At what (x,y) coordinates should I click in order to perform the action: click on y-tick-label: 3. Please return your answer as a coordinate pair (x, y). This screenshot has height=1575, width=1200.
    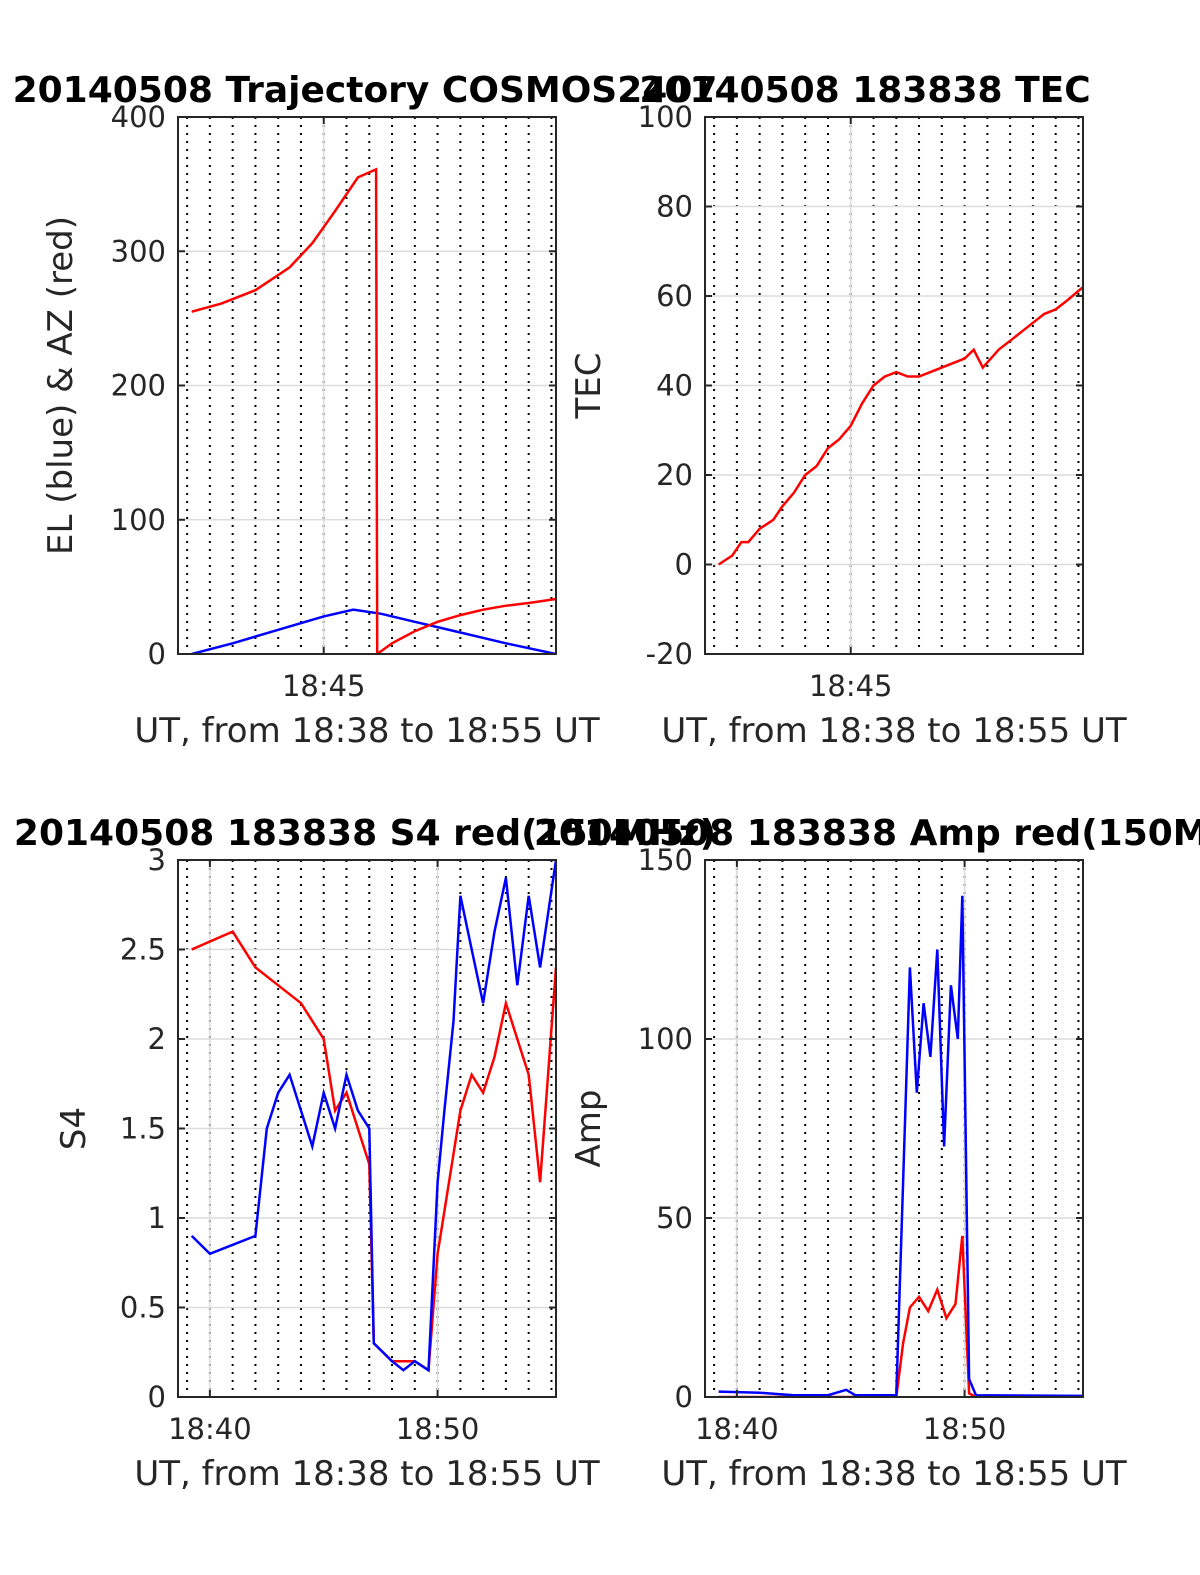
    Looking at the image, I should click on (157, 860).